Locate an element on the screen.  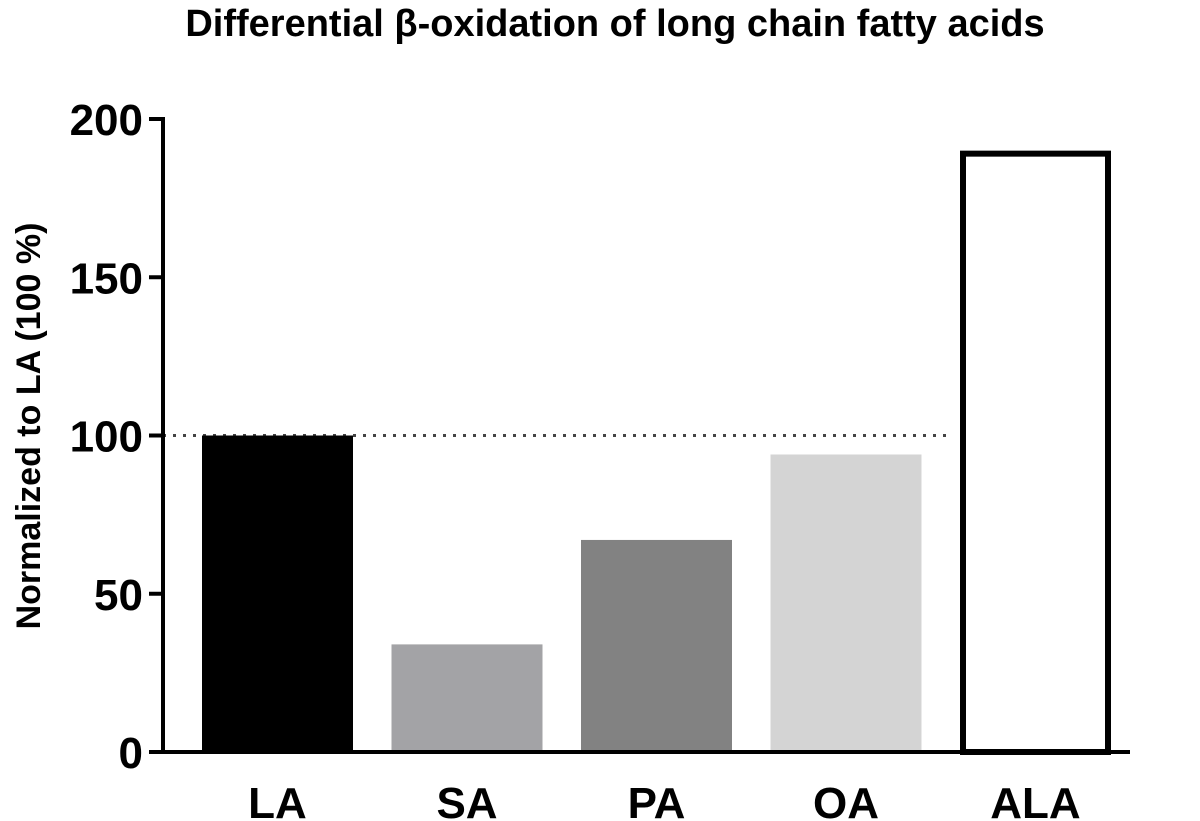
bar-sa is located at coordinates (467, 698).